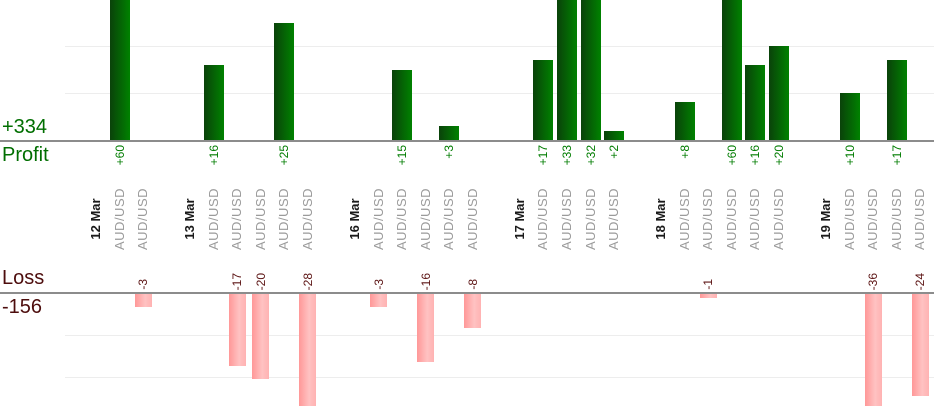 This screenshot has width=934, height=420. What do you see at coordinates (190, 219) in the screenshot?
I see `date-label: 13 Mar` at bounding box center [190, 219].